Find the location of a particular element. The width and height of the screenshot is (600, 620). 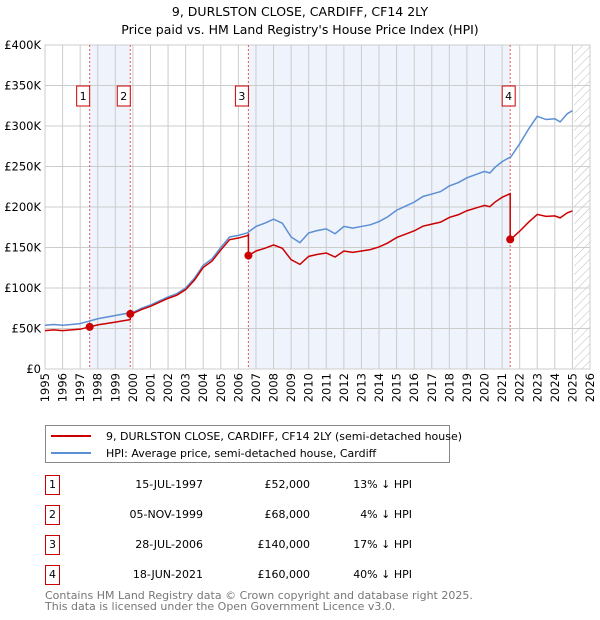

x-tick-label: 1995 is located at coordinates (45, 387).